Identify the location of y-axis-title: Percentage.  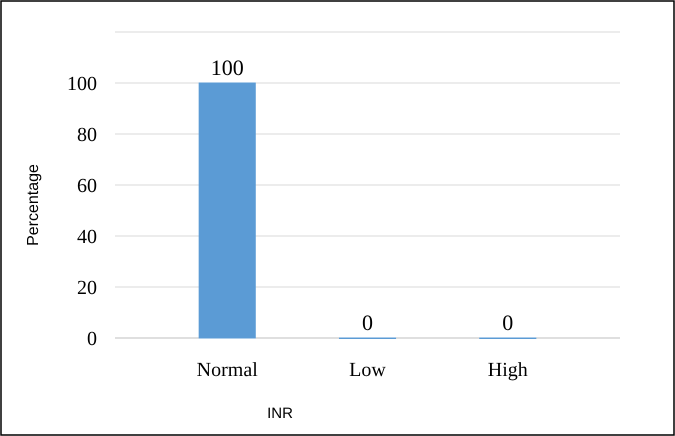
(33, 205).